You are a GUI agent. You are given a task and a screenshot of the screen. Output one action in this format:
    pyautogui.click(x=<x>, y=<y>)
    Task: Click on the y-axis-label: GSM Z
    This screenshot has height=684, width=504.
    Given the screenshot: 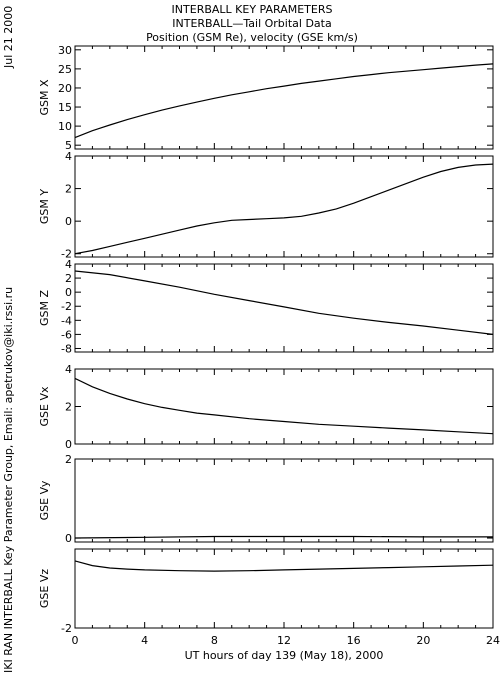 What is the action you would take?
    pyautogui.click(x=44, y=308)
    